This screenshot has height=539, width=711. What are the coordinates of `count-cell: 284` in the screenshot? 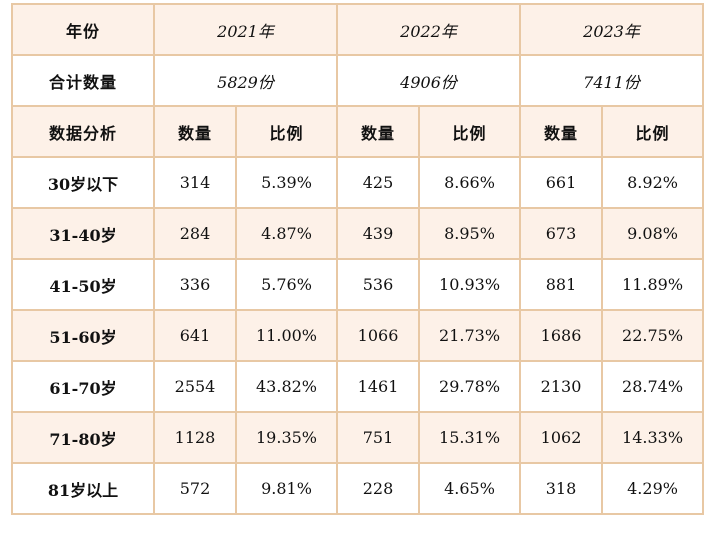 It's located at (195, 233).